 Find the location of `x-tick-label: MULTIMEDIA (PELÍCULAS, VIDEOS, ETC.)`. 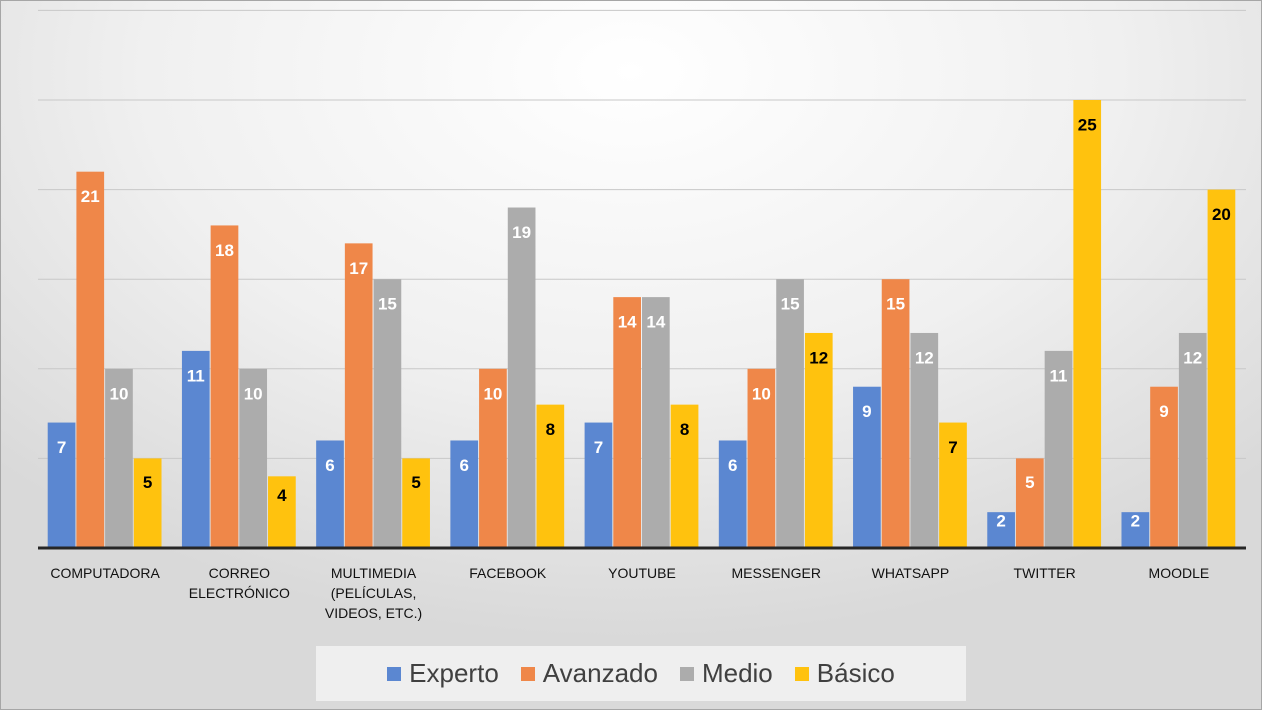

x-tick-label: MULTIMEDIA (PELÍCULAS, VIDEOS, ETC.) is located at coordinates (373, 593).